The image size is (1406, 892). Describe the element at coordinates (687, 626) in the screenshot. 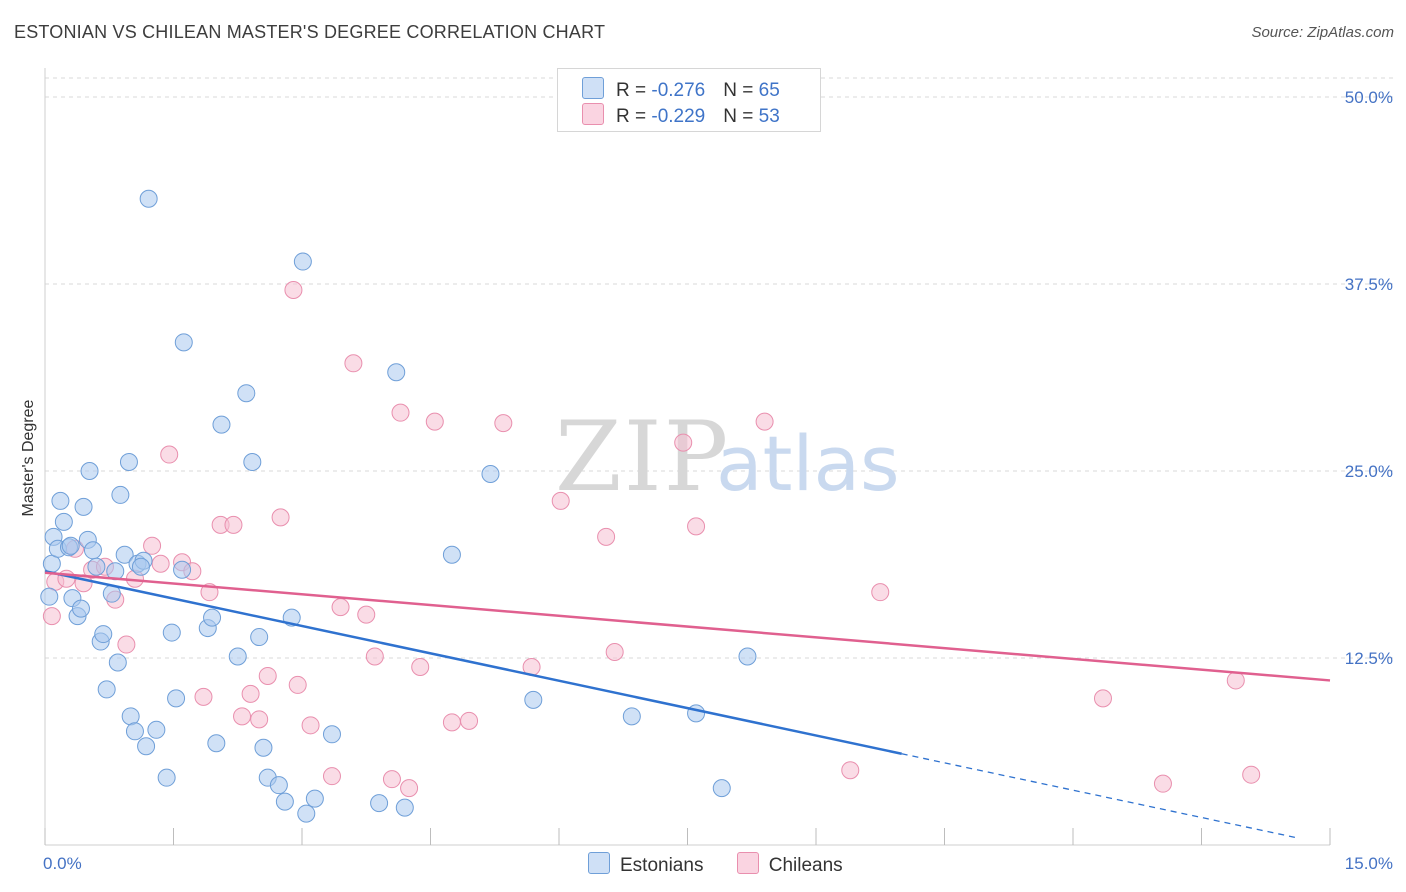

I see `chileans-trend-line` at that location.